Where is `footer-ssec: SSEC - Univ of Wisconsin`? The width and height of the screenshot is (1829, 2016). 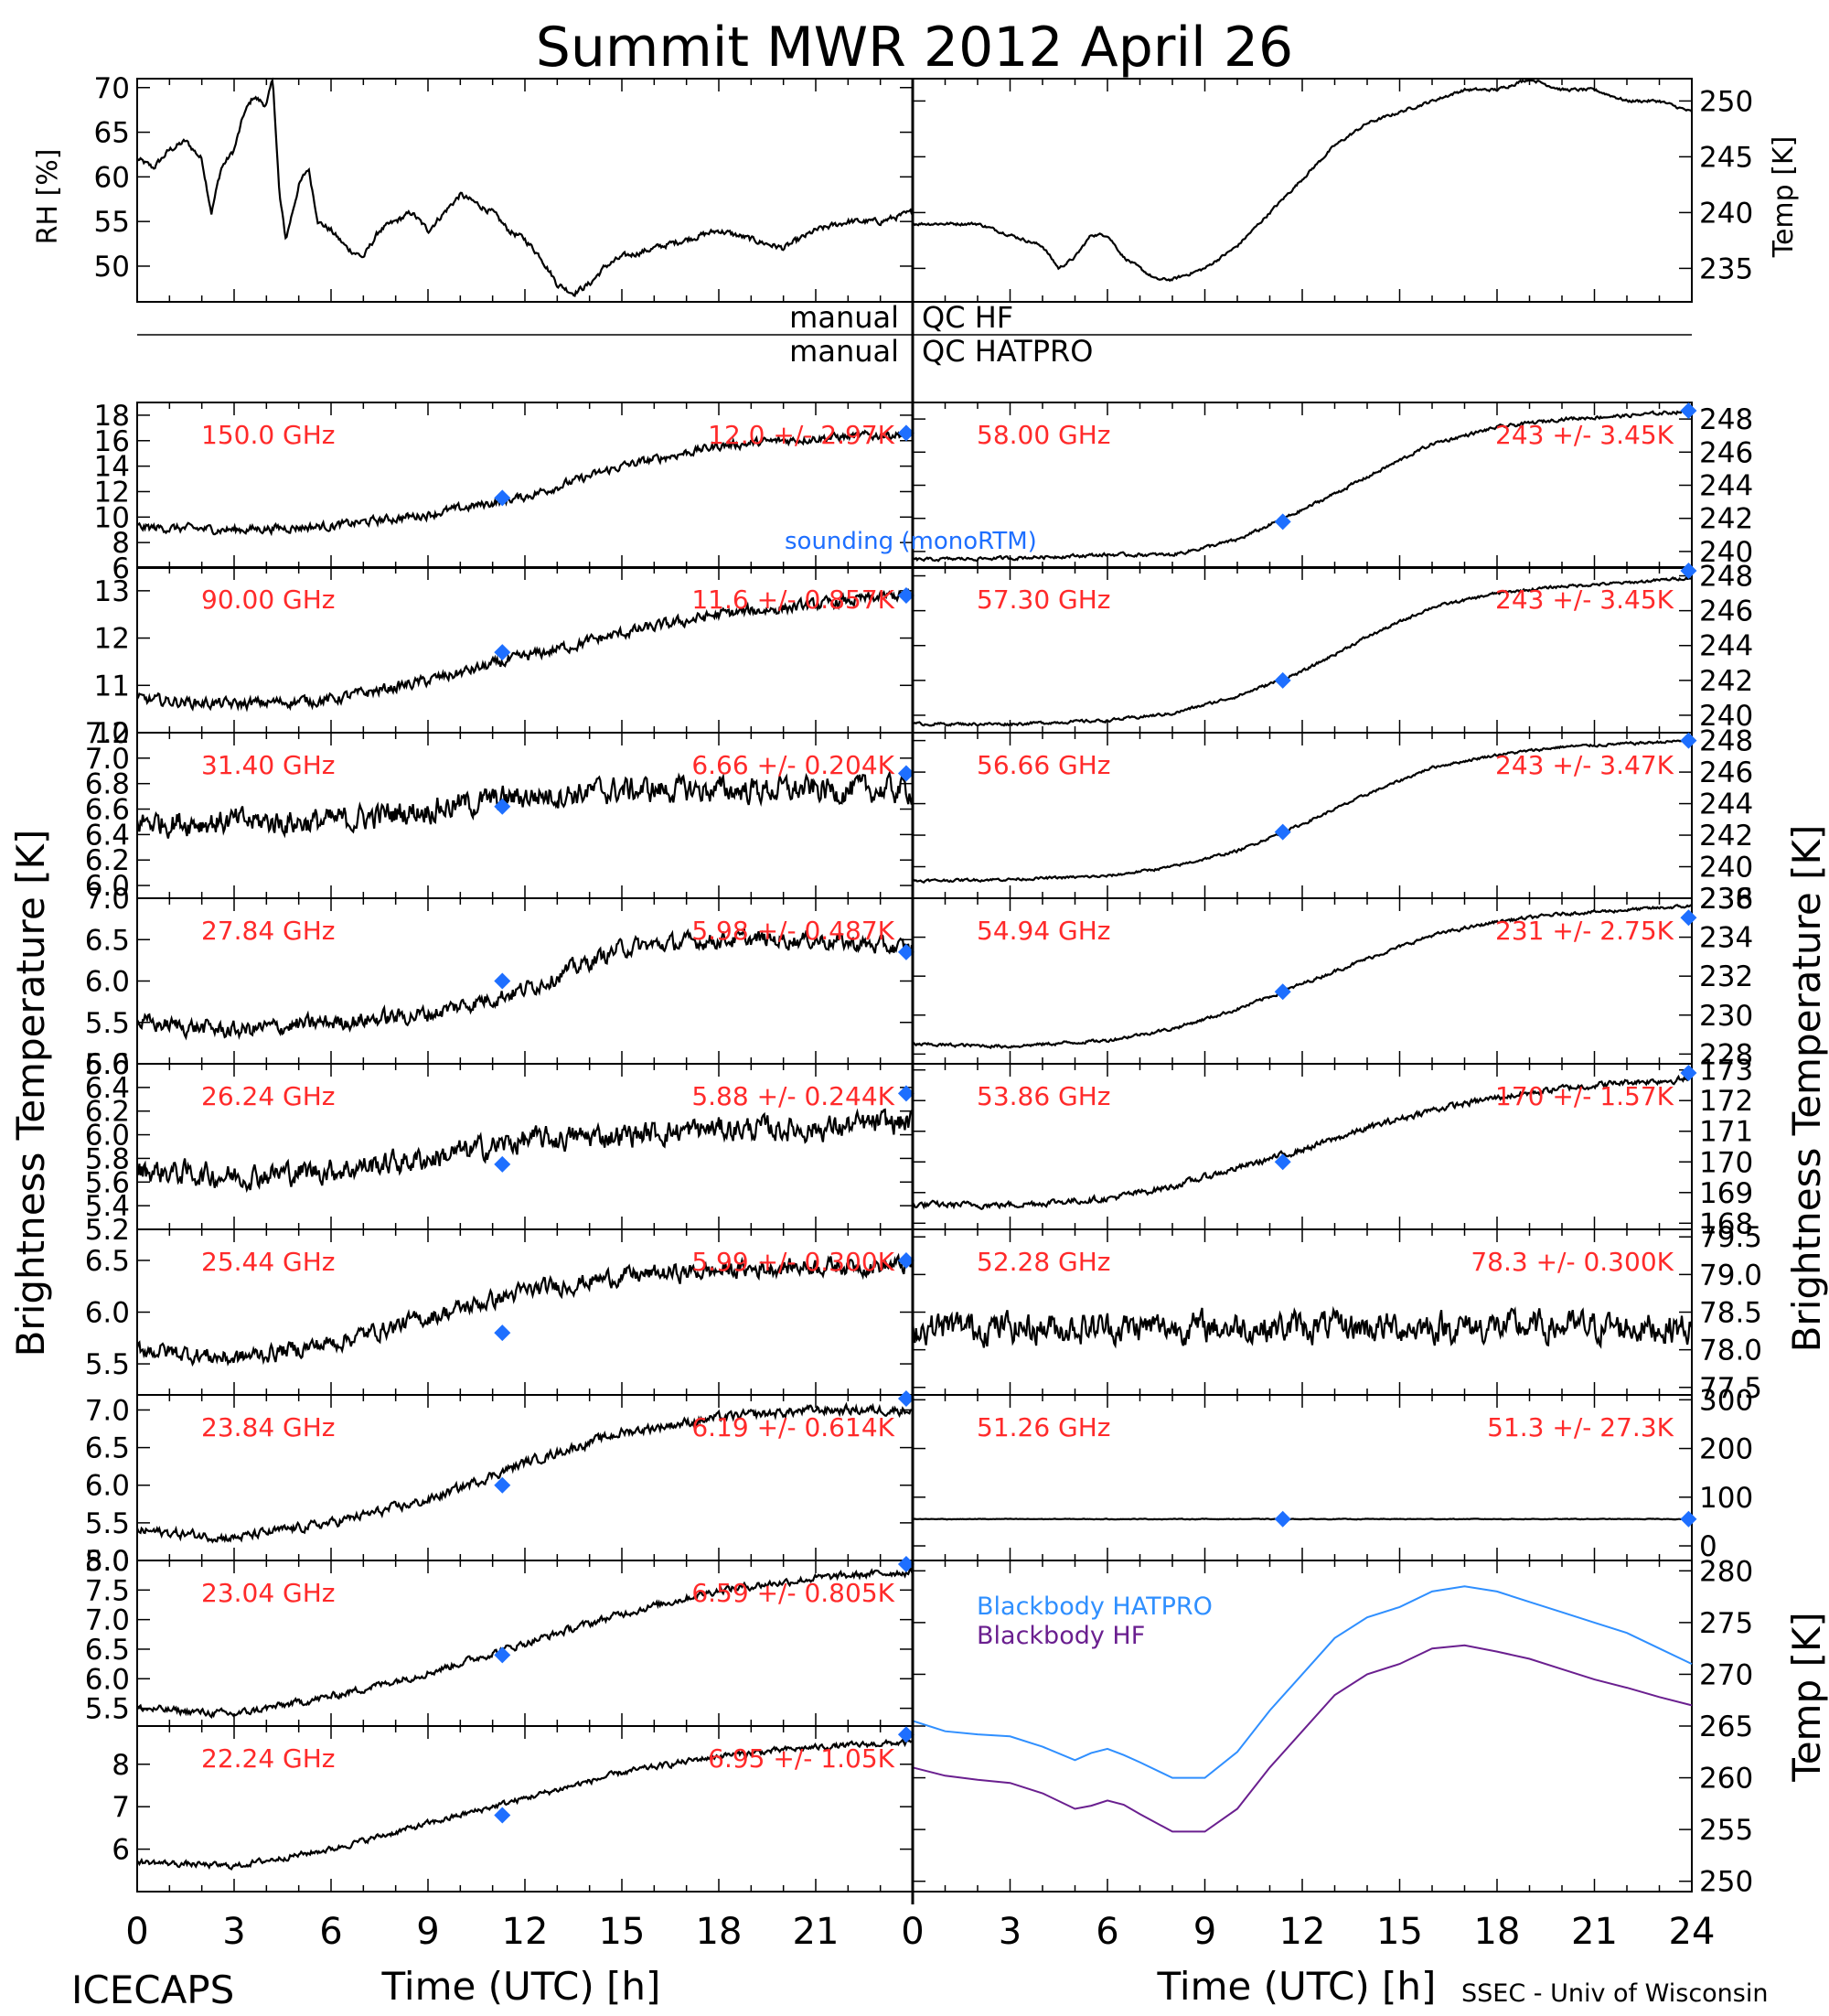 footer-ssec: SSEC - Univ of Wisconsin is located at coordinates (1614, 1993).